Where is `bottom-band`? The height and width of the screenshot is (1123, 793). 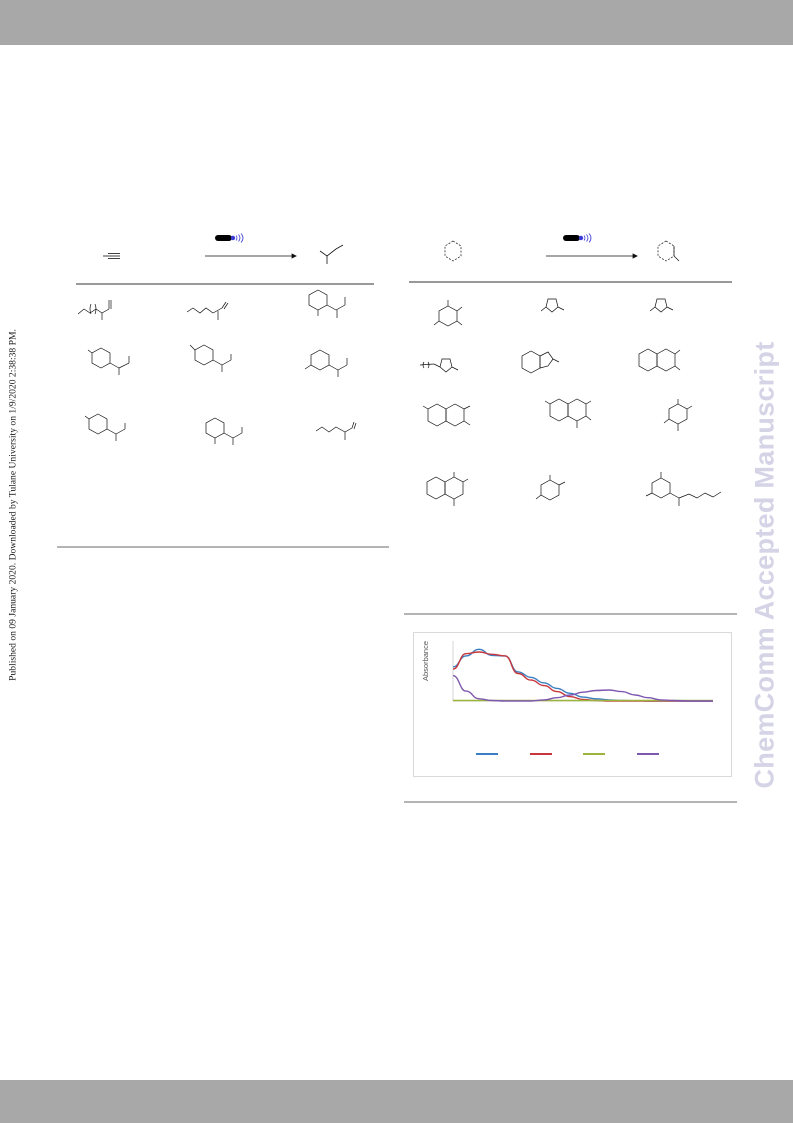 bottom-band is located at coordinates (396, 1101).